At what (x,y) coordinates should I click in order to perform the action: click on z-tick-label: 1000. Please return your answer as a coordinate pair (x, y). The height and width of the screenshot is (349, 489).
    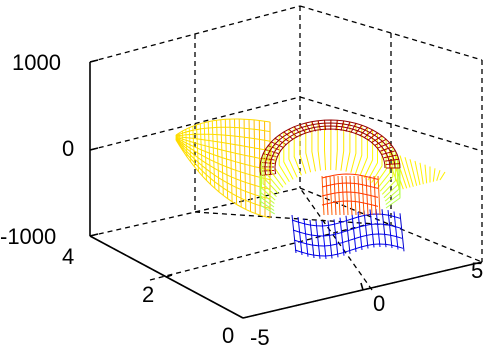
    Looking at the image, I should click on (36, 62).